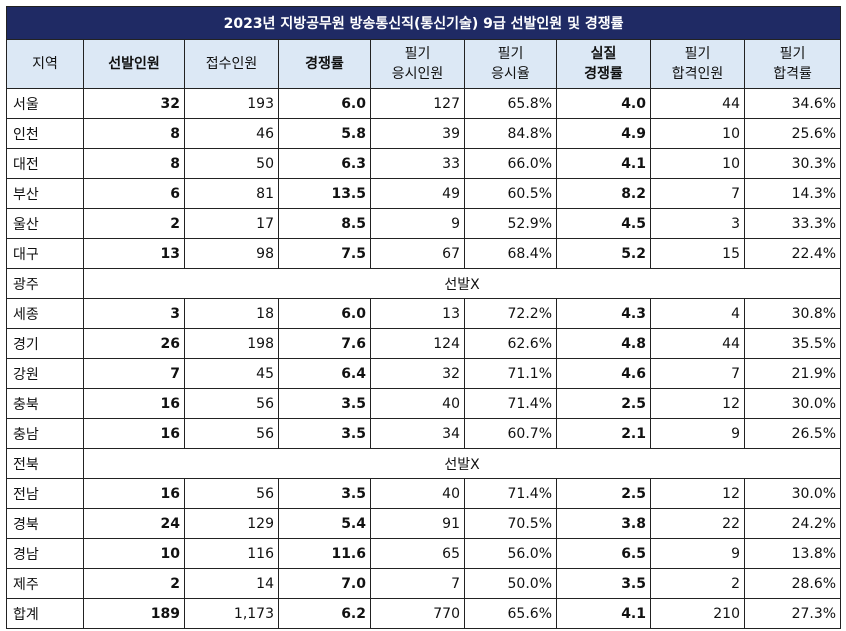 This screenshot has height=631, width=846. What do you see at coordinates (603, 433) in the screenshot?
I see `value-cell: 2.1` at bounding box center [603, 433].